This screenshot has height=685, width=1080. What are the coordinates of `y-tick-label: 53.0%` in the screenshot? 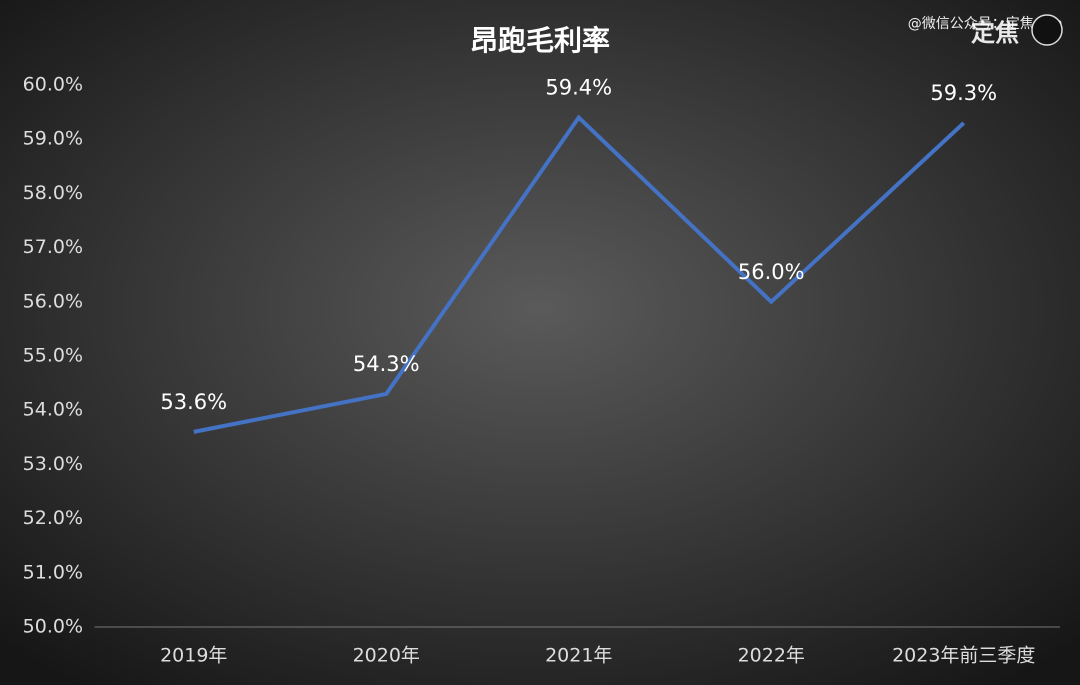 It's located at (53, 464).